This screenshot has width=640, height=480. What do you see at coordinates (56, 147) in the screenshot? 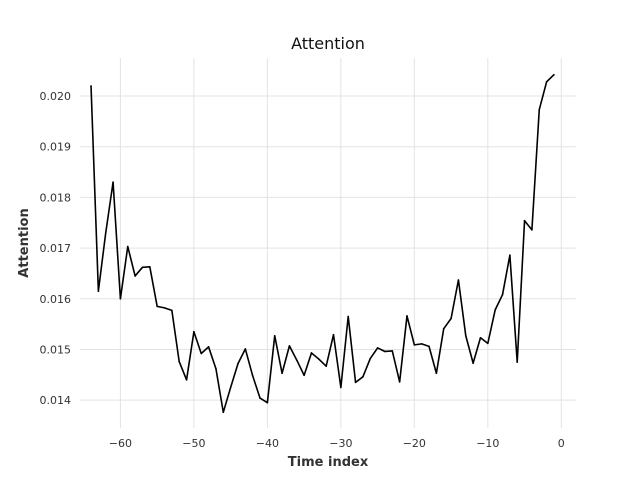
I see `y-tick-label: 0.019` at bounding box center [56, 147].